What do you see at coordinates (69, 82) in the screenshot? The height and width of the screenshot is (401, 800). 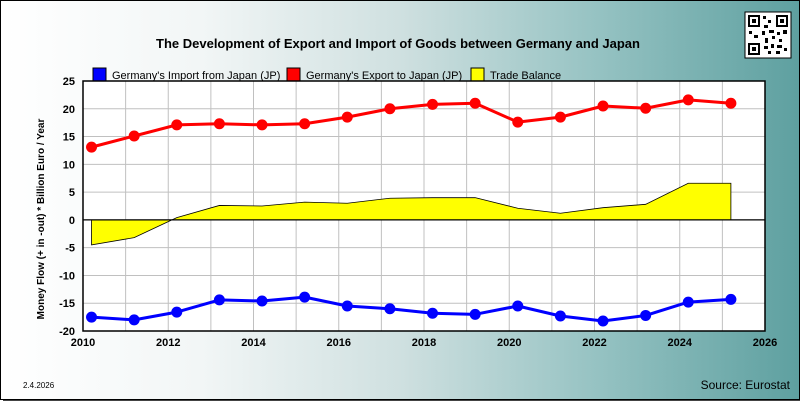 I see `y-tick-label: 25` at bounding box center [69, 82].